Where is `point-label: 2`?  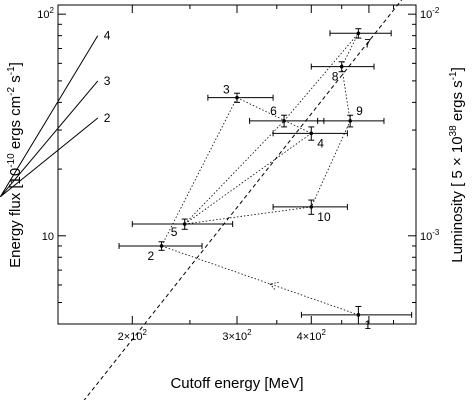 point-label: 2 is located at coordinates (151, 256).